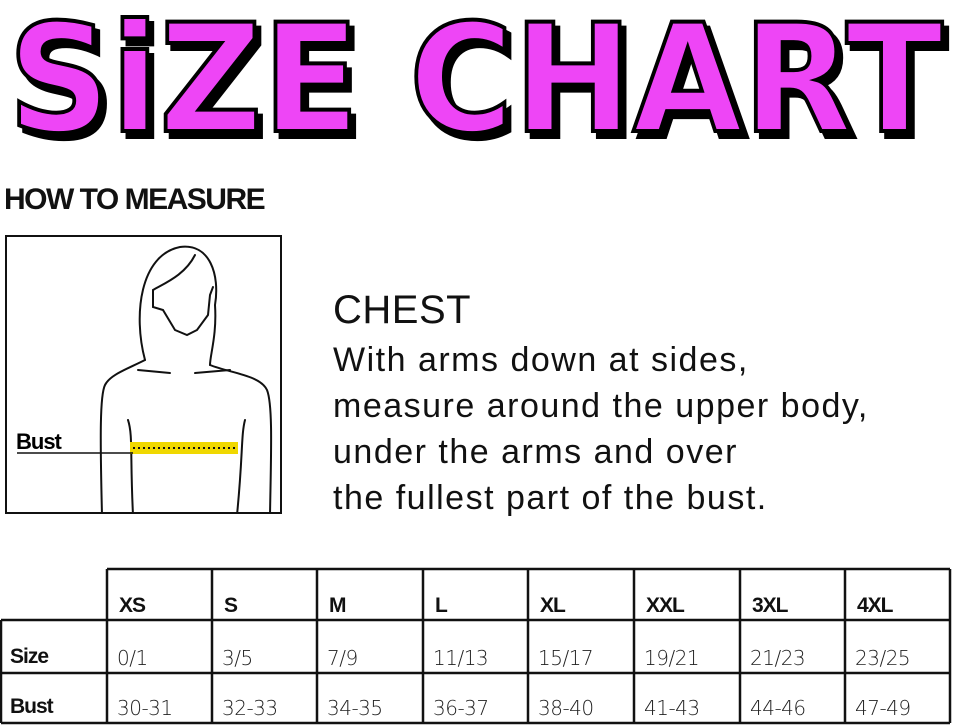 Image resolution: width=953 pixels, height=726 pixels. Describe the element at coordinates (665, 605) in the screenshot. I see `column-header: XXL` at that location.